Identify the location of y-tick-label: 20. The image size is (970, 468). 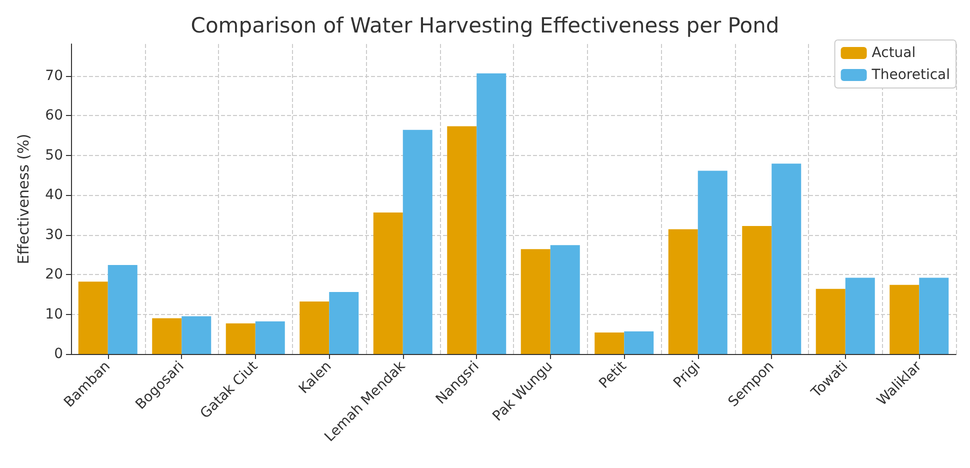
(54, 274).